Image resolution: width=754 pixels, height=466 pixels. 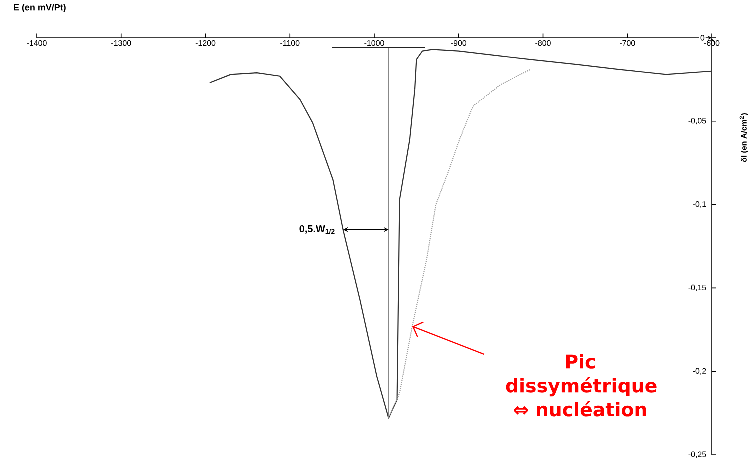 What do you see at coordinates (581, 385) in the screenshot?
I see `annotation: Pic dissymétrique ⇔ nucléation` at bounding box center [581, 385].